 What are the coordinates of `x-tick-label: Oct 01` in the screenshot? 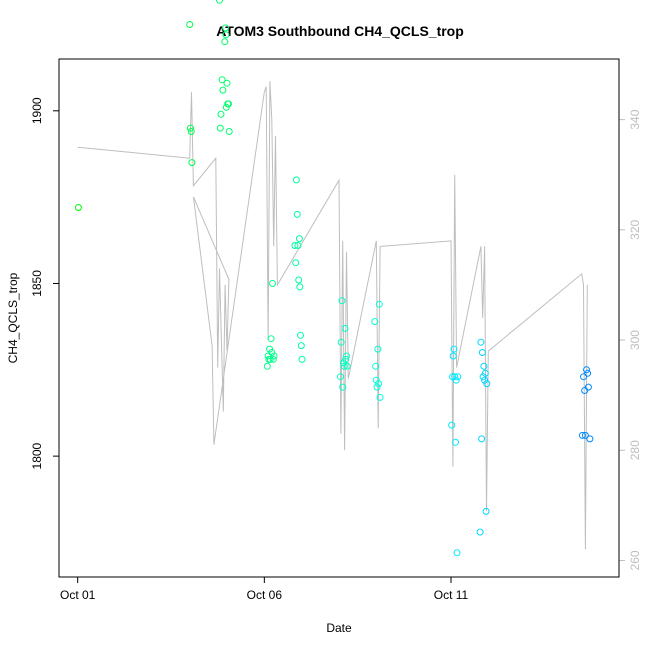 It's located at (78, 595).